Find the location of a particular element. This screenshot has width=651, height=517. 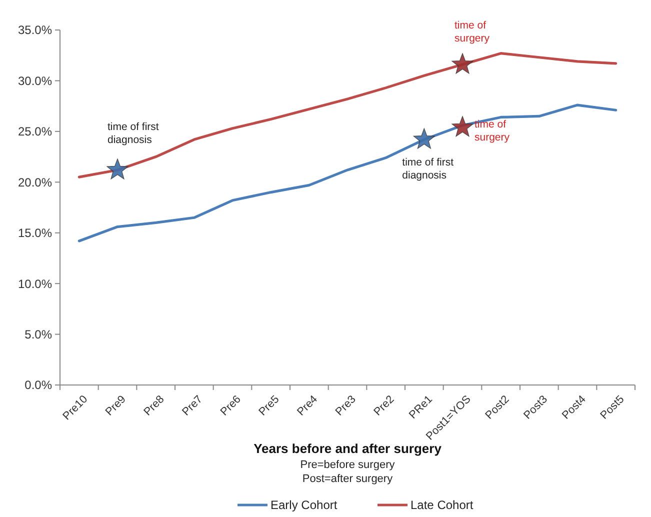

y-tick-label: 10.0% is located at coordinates (35, 283).